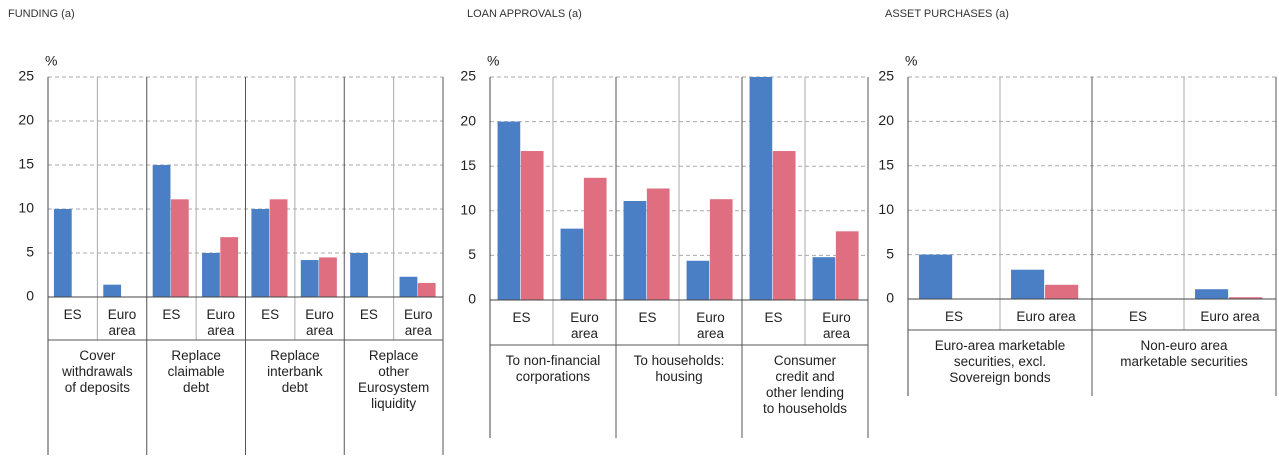 This screenshot has width=1279, height=456. I want to click on group-label: To non-financial corporations, so click(553, 369).